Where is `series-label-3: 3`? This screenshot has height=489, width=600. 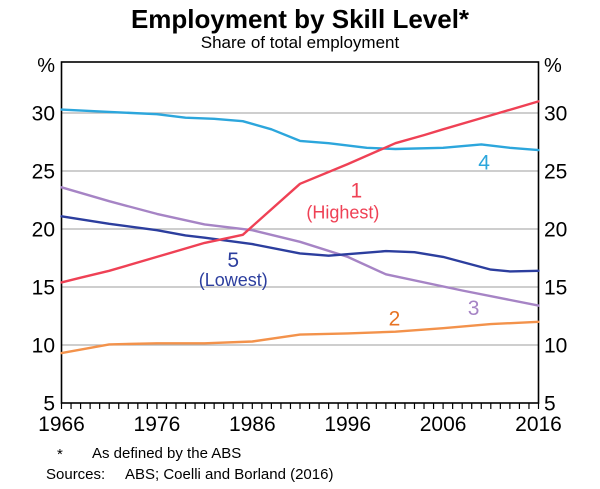
series-label-3: 3 is located at coordinates (474, 308).